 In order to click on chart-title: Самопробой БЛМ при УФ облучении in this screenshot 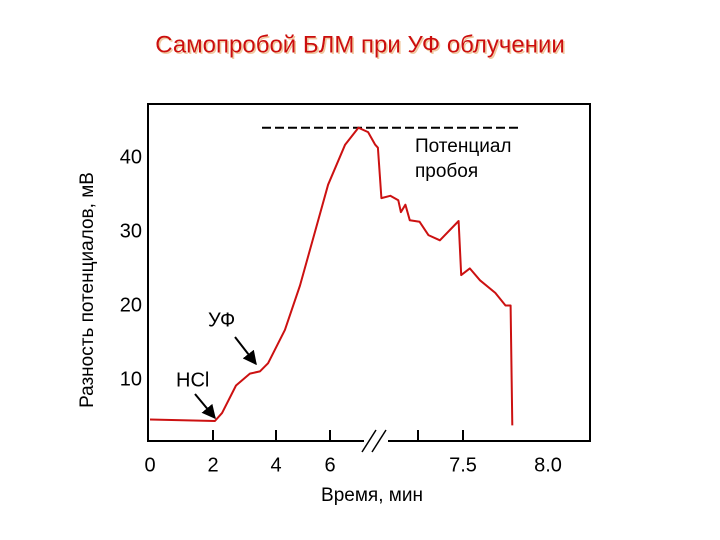, I will do `click(360, 44)`.